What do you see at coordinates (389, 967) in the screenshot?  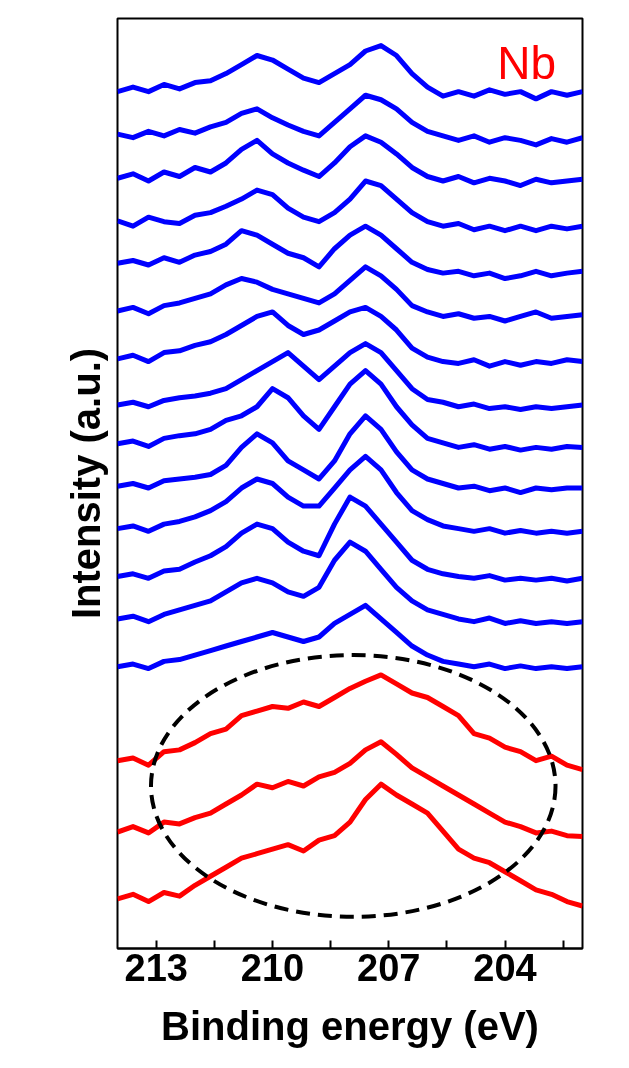 I see `x-tick-label: 207` at bounding box center [389, 967].